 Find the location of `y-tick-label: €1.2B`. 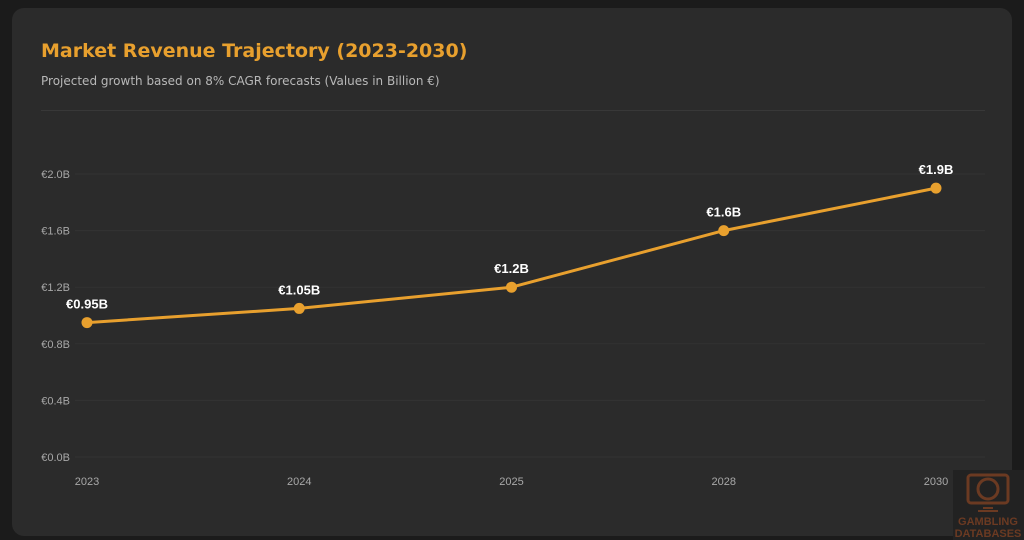

y-tick-label: €1.2B is located at coordinates (55, 288).